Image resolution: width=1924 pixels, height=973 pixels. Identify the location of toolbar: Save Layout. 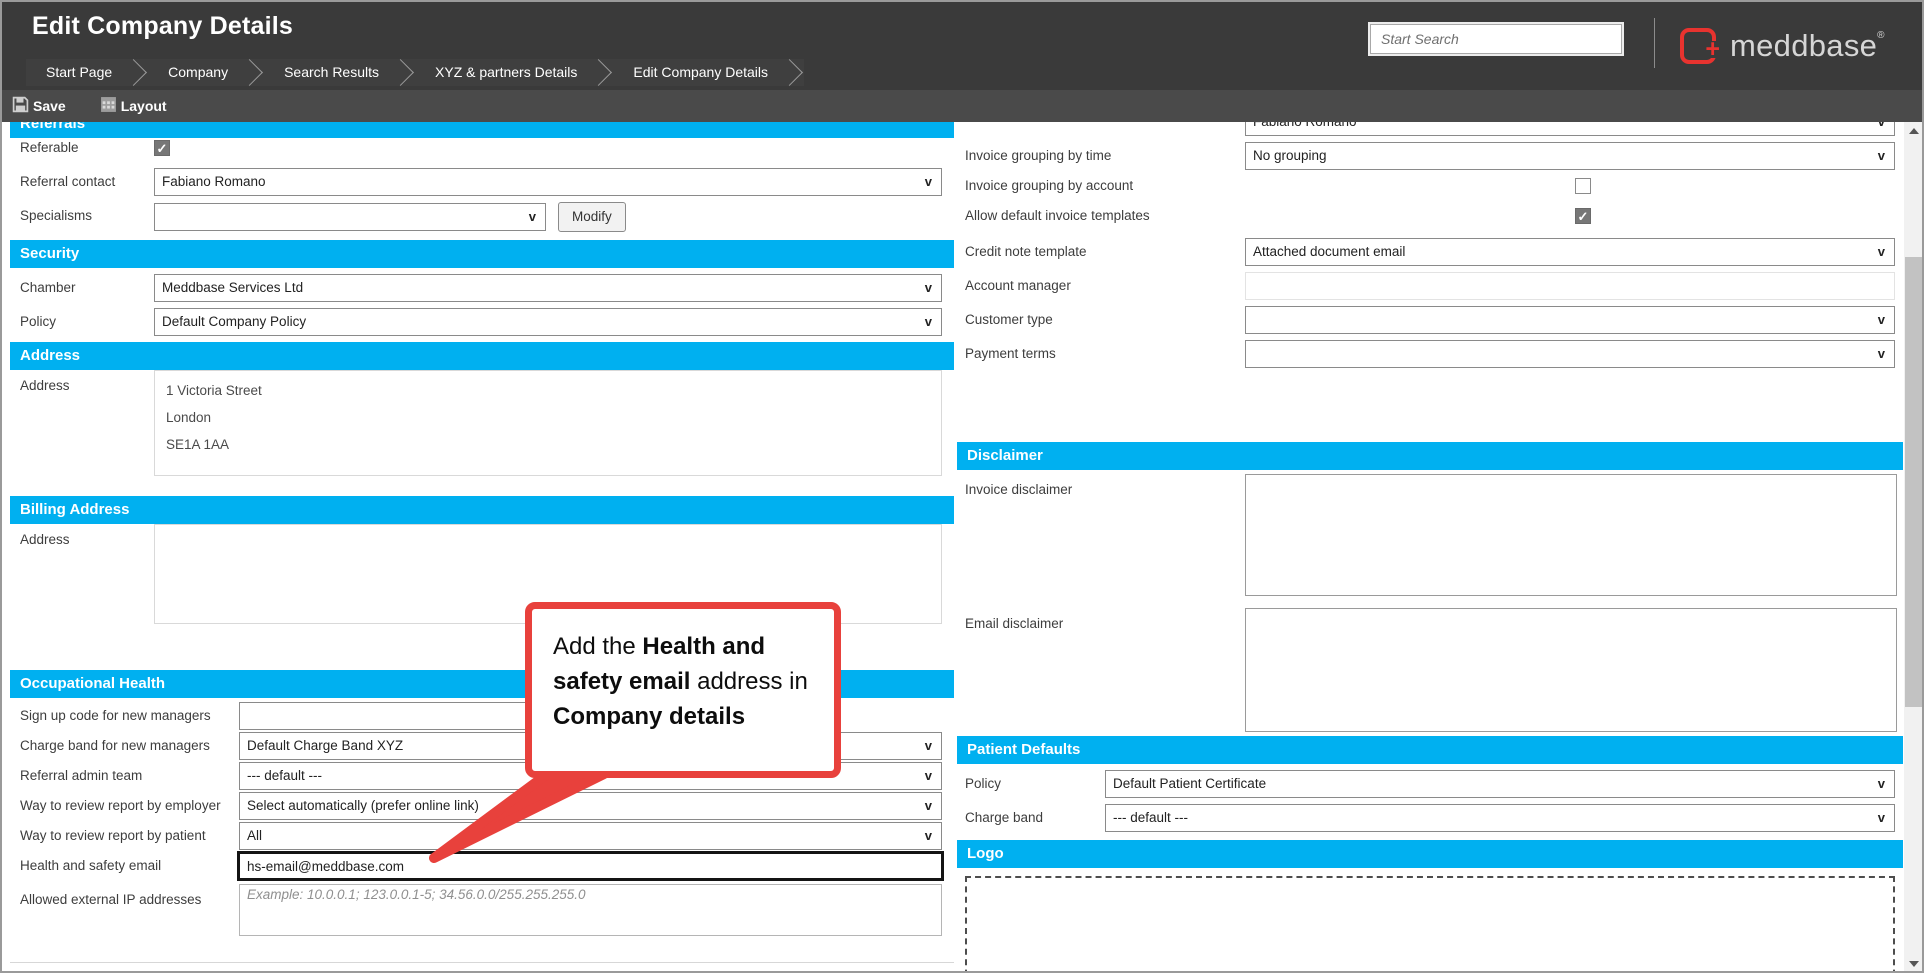
(962, 106).